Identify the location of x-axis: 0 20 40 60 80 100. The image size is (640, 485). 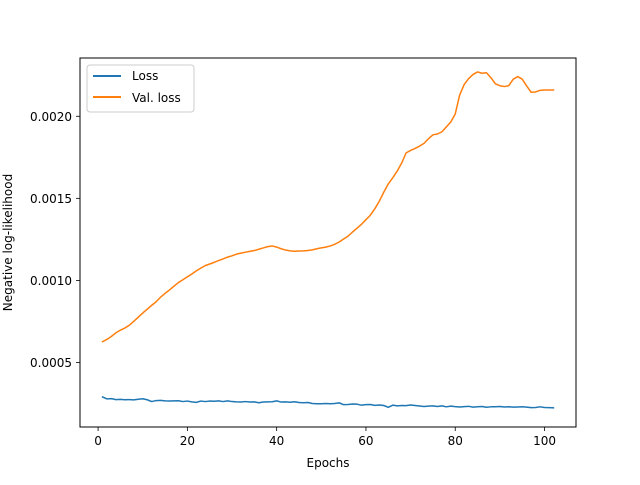
(325, 437).